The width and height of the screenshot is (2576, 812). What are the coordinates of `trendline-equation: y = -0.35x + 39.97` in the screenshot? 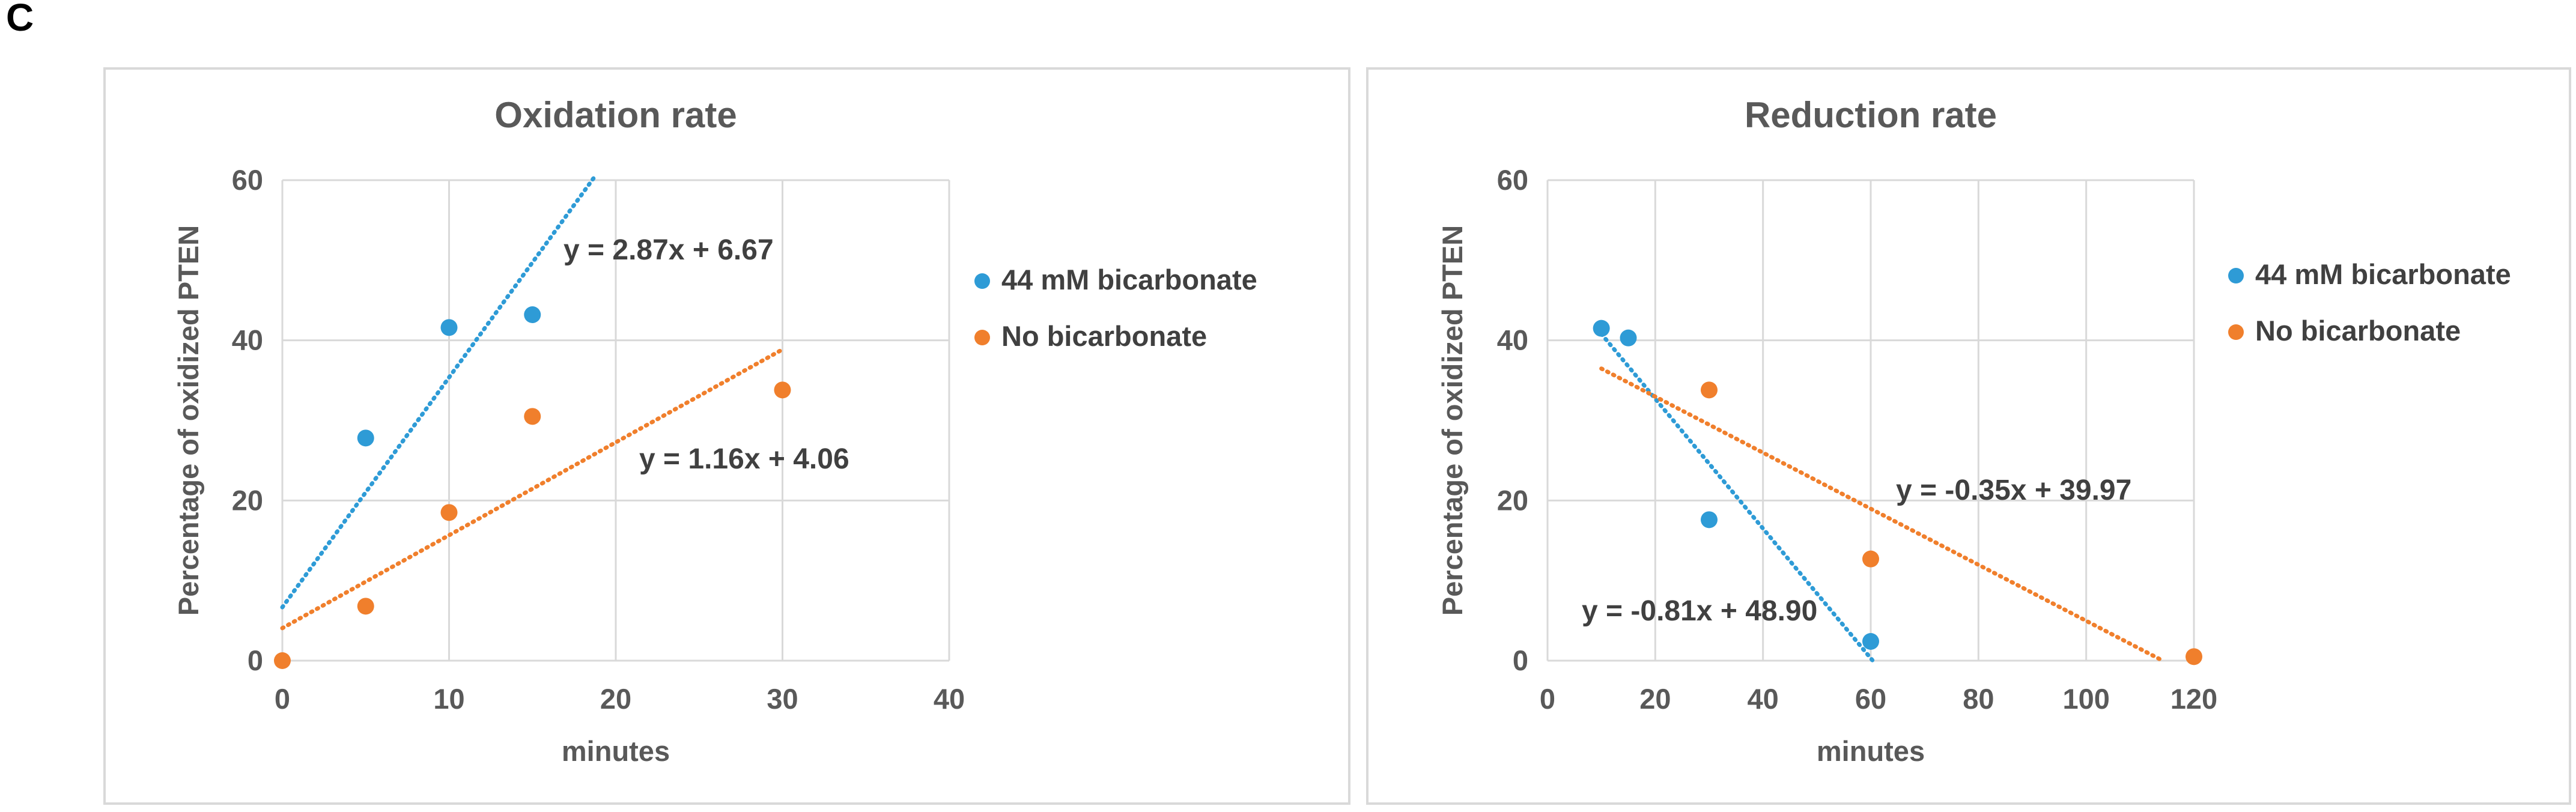 It's located at (2013, 490).